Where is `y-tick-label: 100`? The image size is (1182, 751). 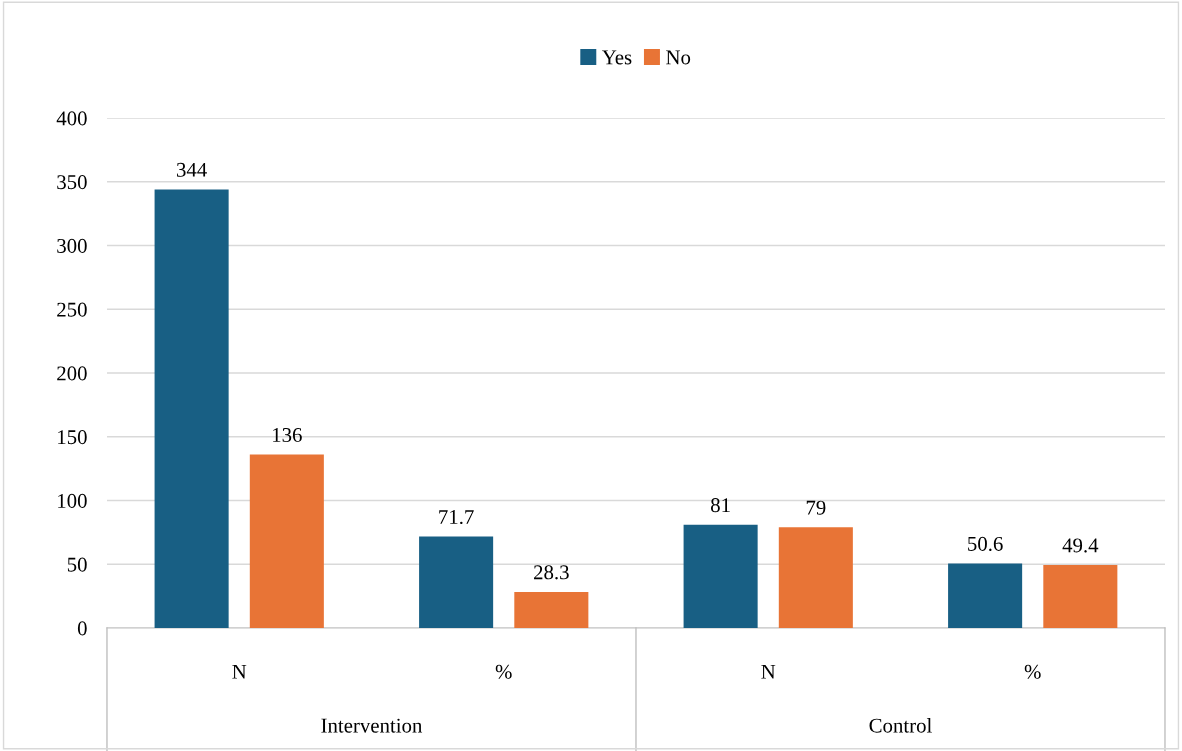
y-tick-label: 100 is located at coordinates (72, 500).